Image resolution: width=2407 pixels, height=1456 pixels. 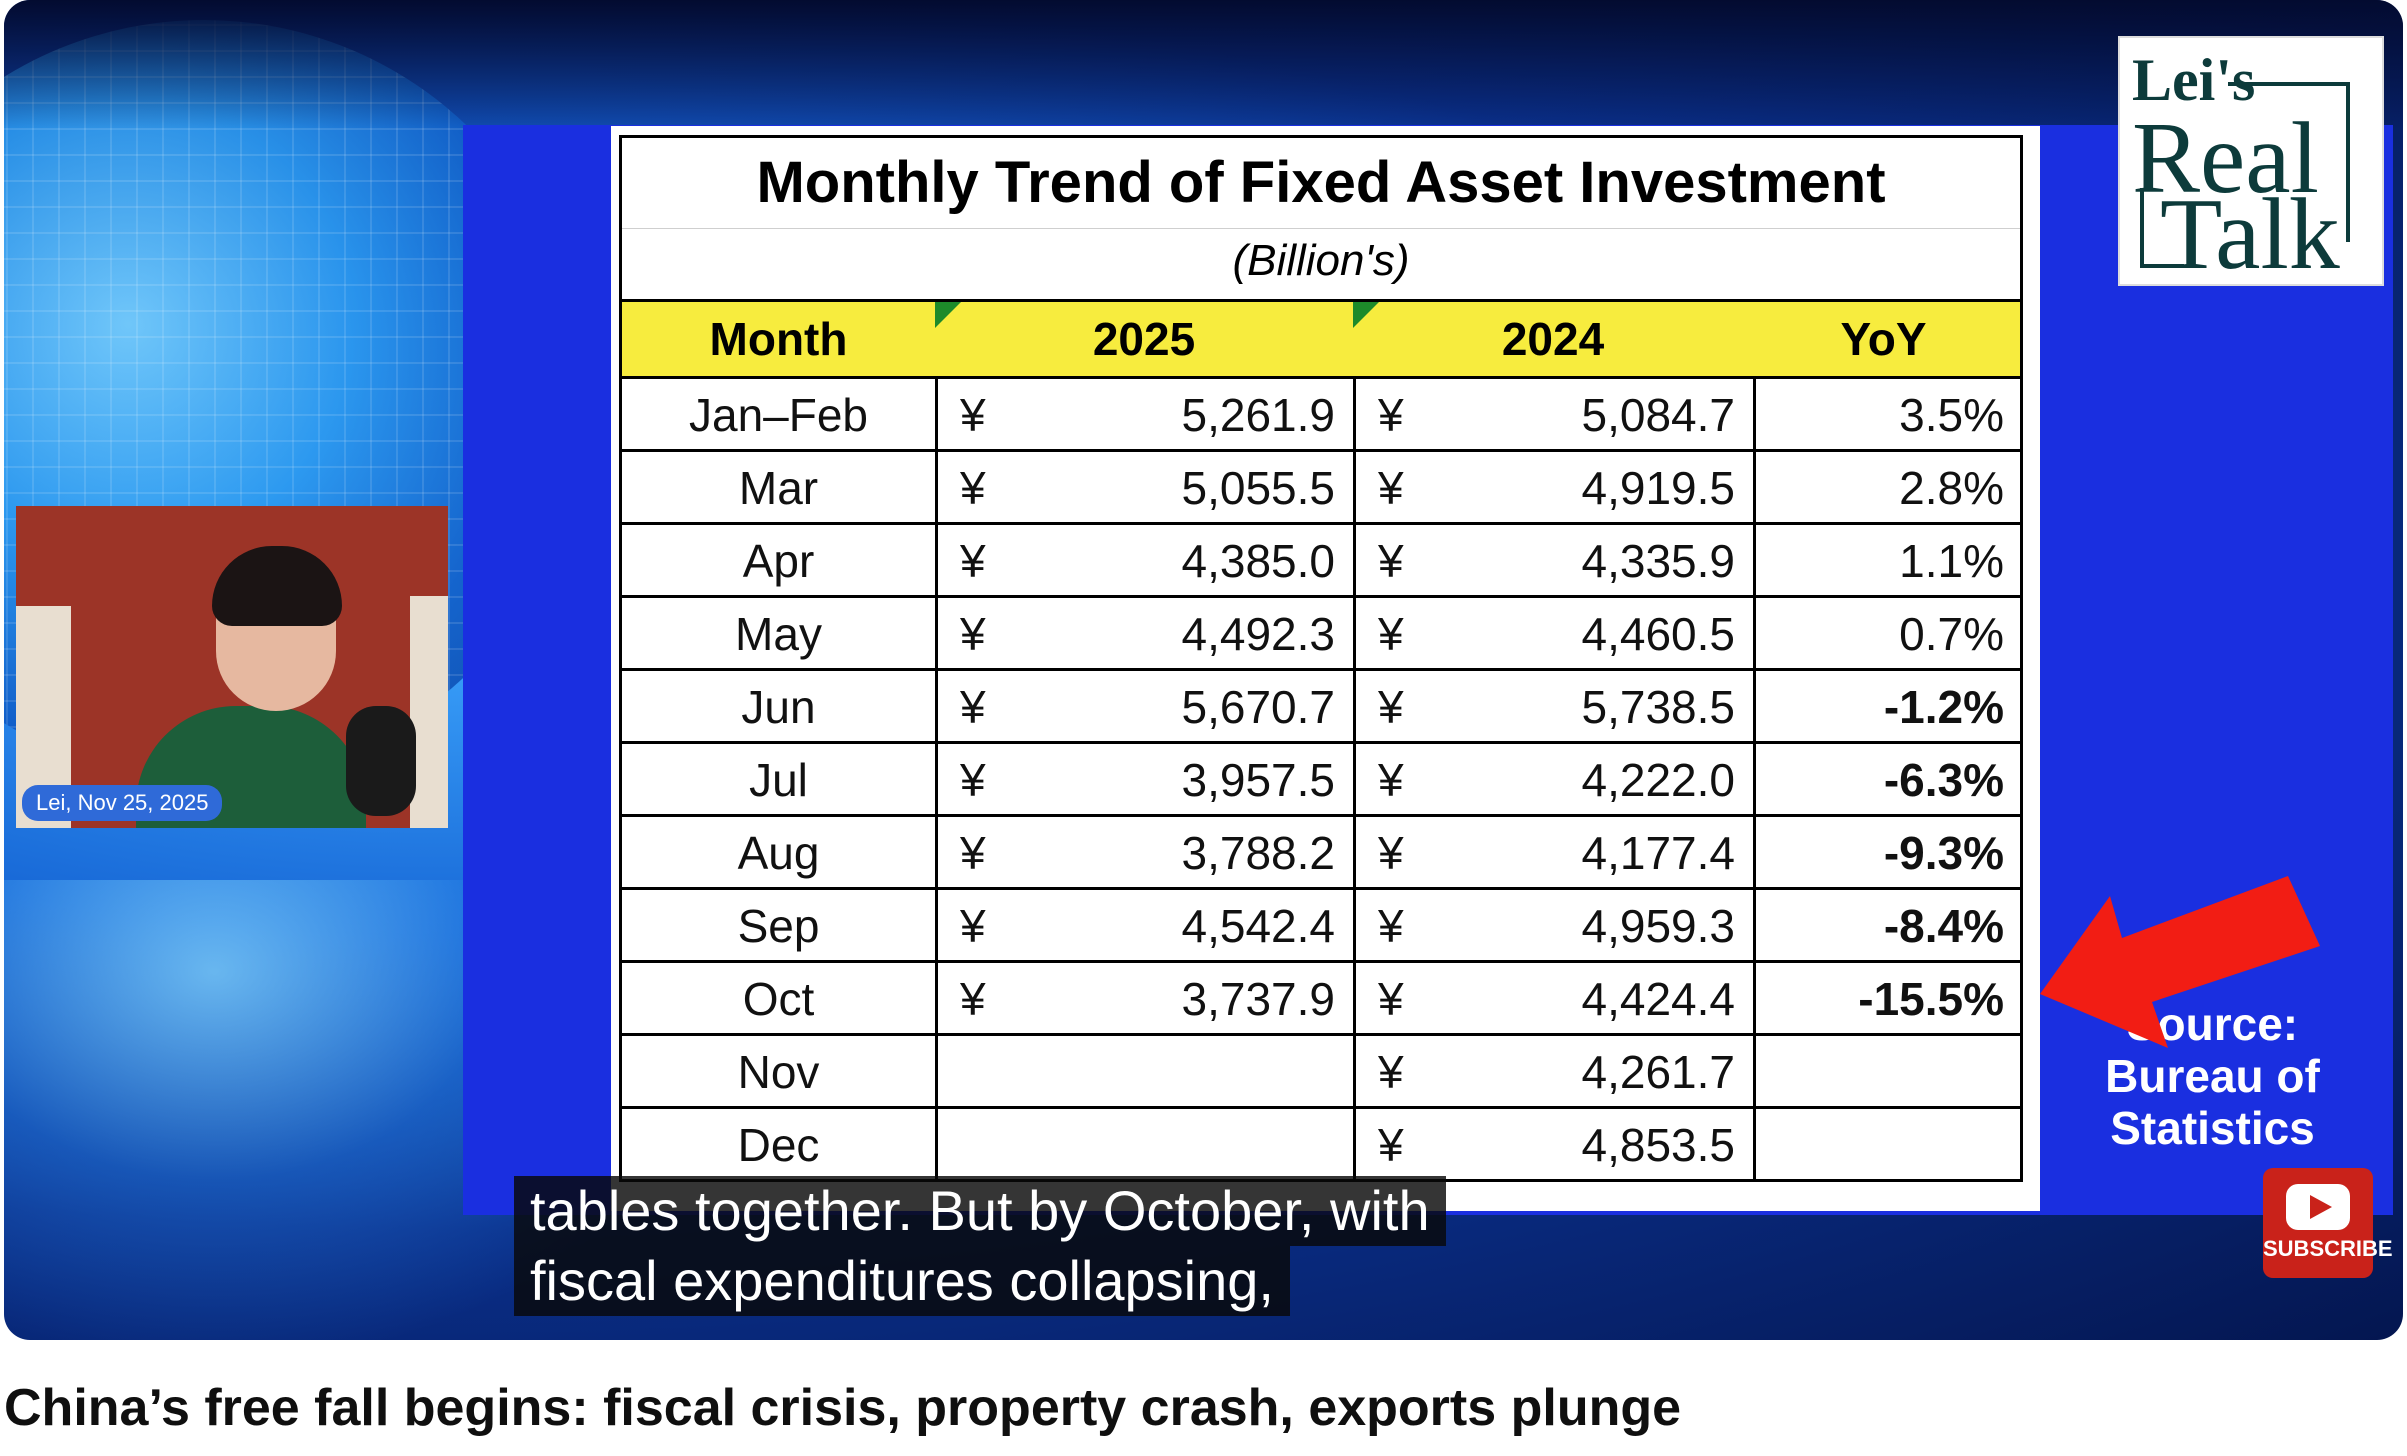 I want to click on table-header: Month 2025 2024 YoY, so click(x=1321, y=340).